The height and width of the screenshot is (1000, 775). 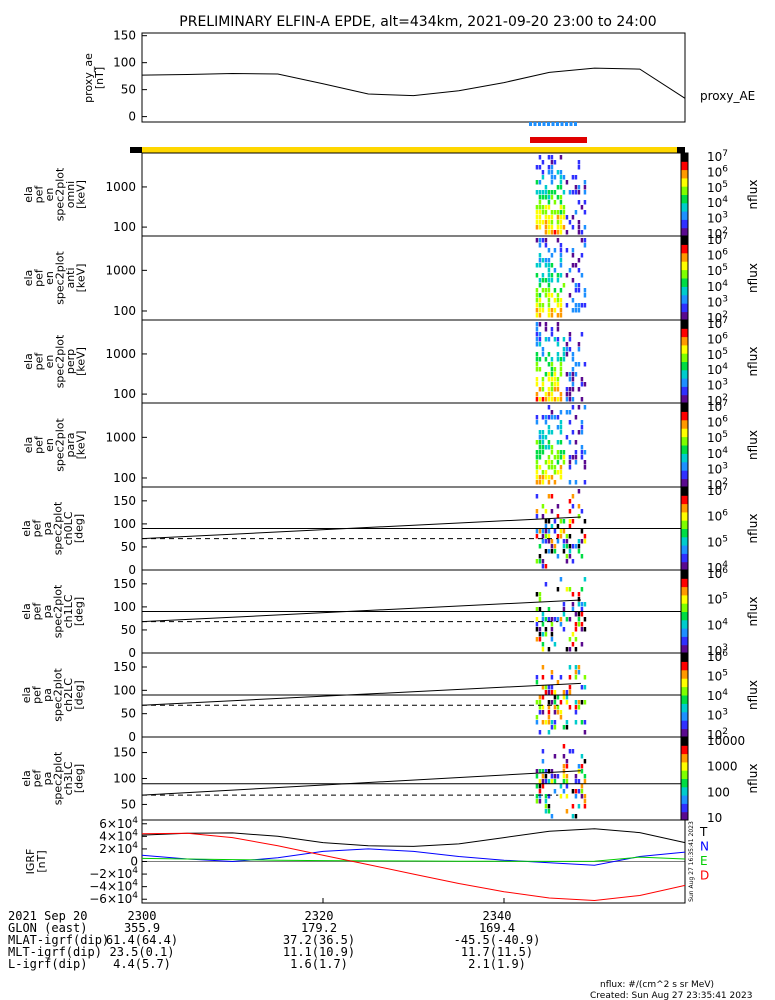 What do you see at coordinates (68, 611) in the screenshot?
I see `pa_ch1-ylabel-line: ch1LC` at bounding box center [68, 611].